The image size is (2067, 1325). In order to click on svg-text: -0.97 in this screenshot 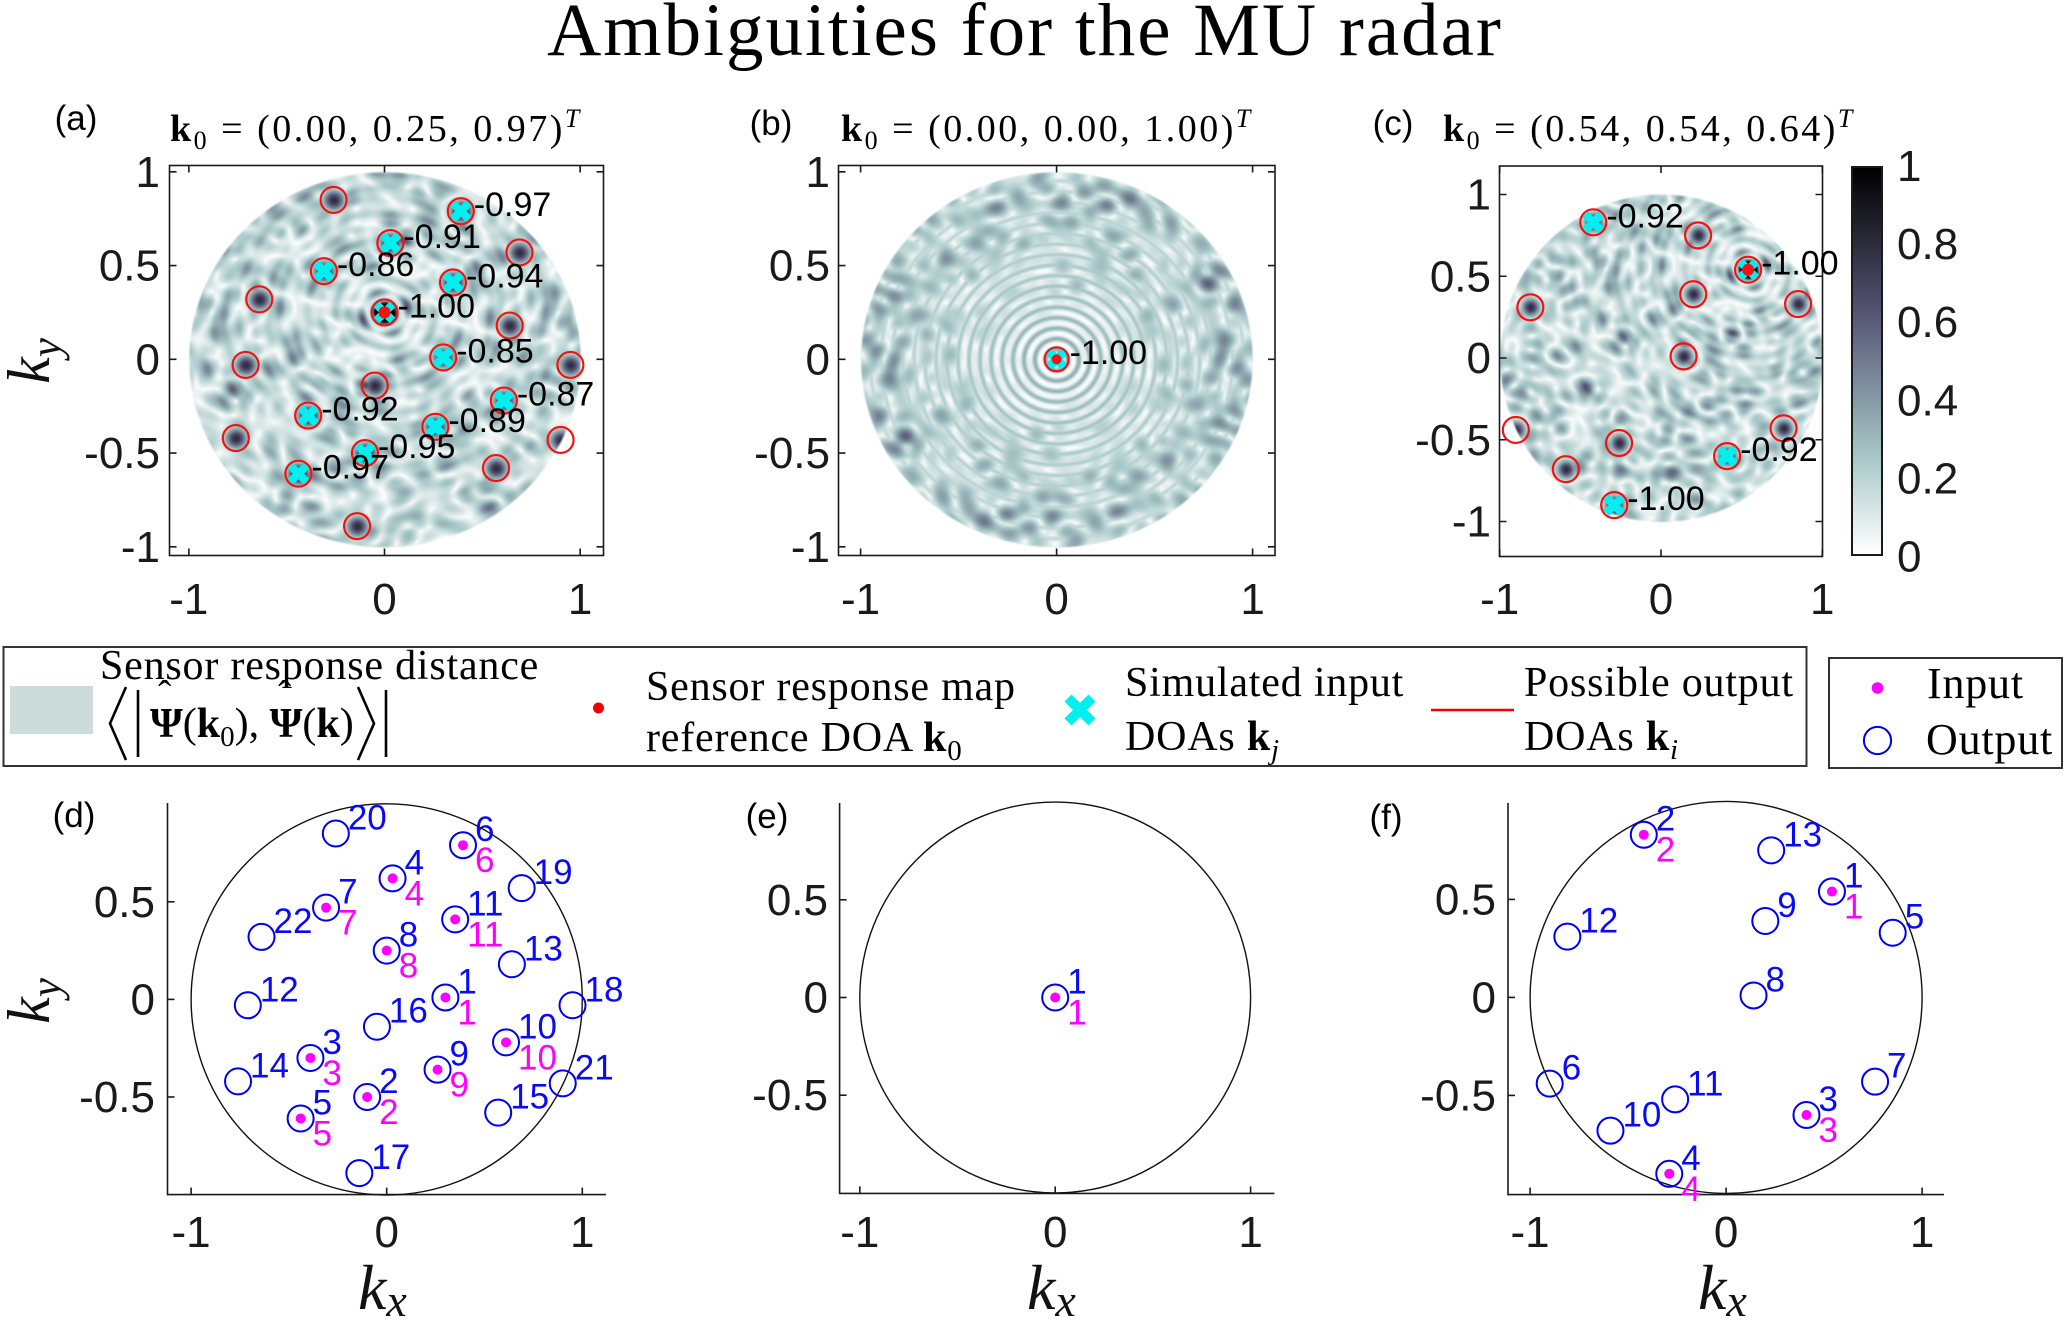, I will do `click(512, 205)`.